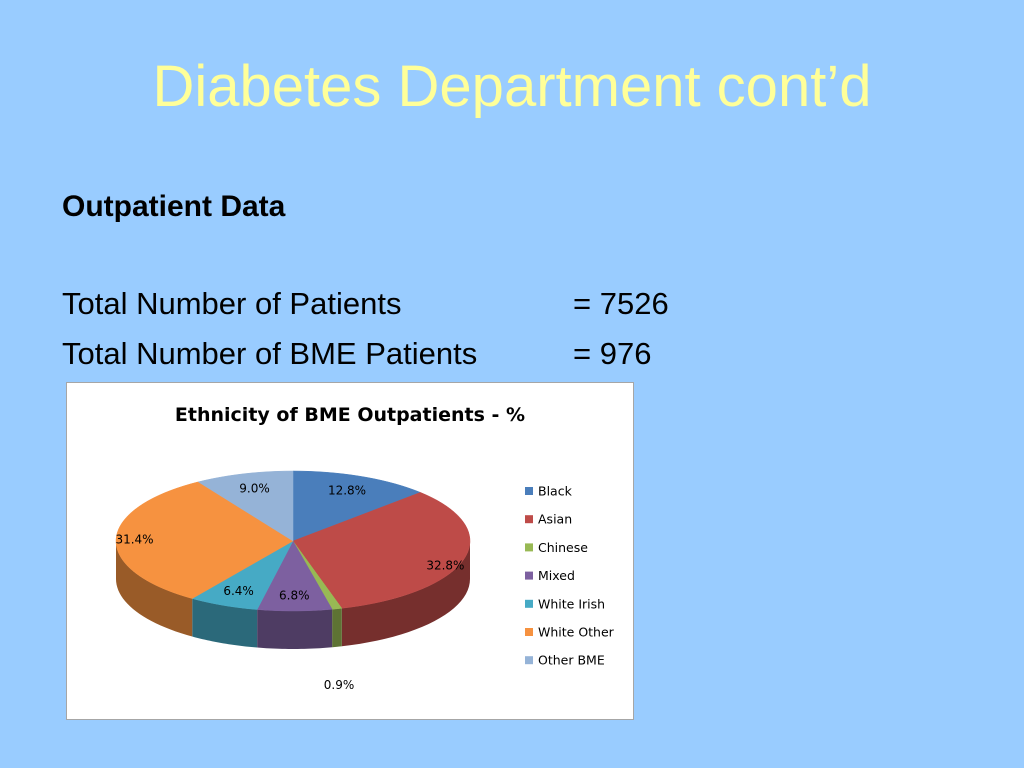 Image resolution: width=1024 pixels, height=768 pixels. Describe the element at coordinates (339, 685) in the screenshot. I see `data-label-chinese: 0.9%` at that location.